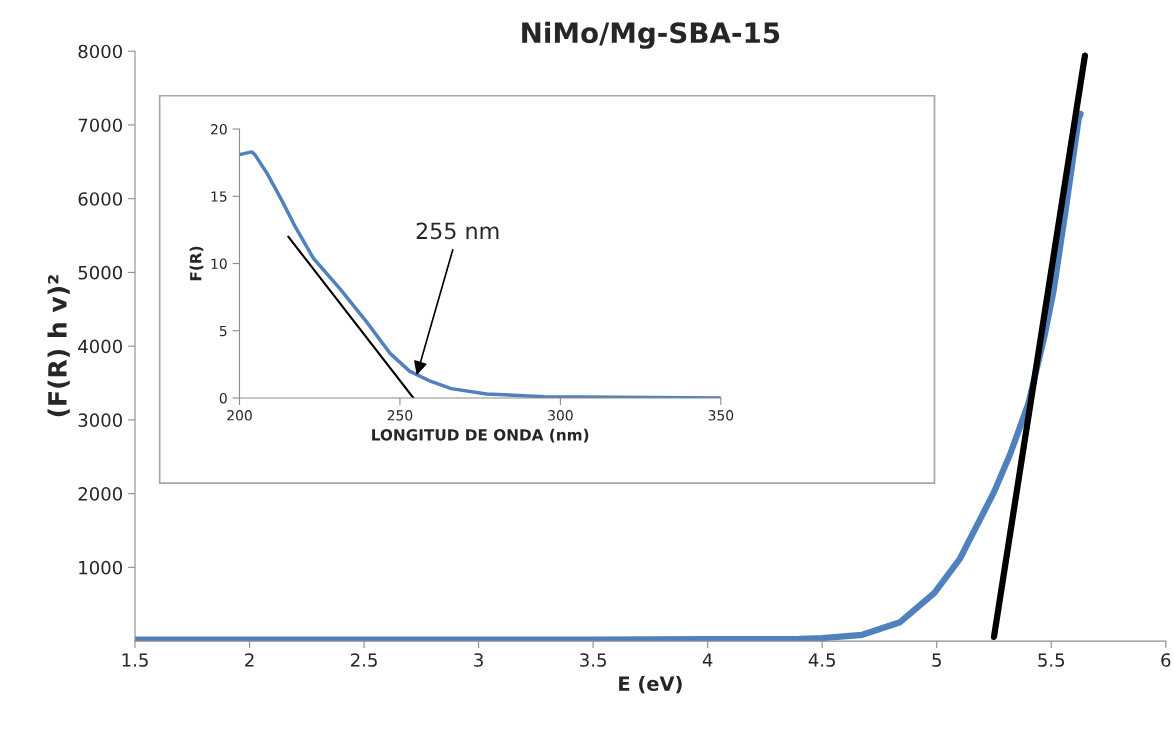 This screenshot has height=742, width=1174. Describe the element at coordinates (1051, 660) in the screenshot. I see `x-tick-label: 5.5` at that location.